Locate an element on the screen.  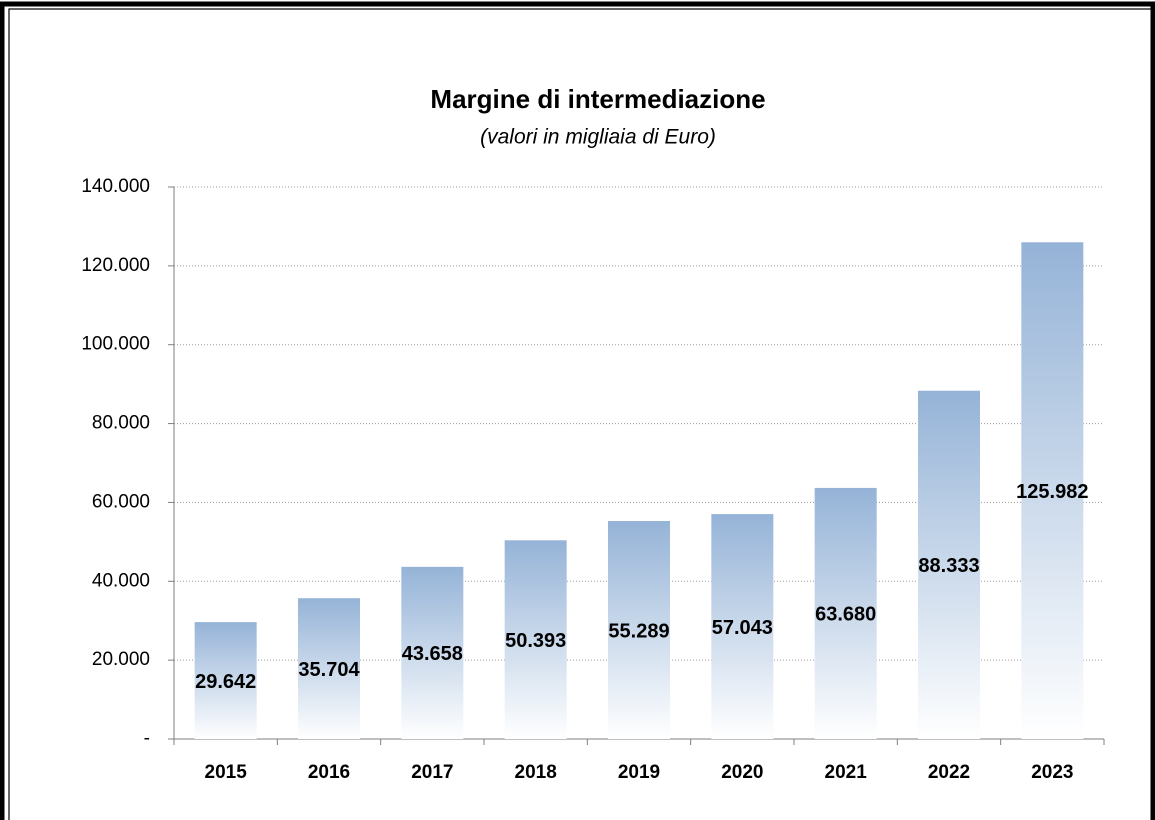
y-tick-label: 20.000 is located at coordinates (121, 659).